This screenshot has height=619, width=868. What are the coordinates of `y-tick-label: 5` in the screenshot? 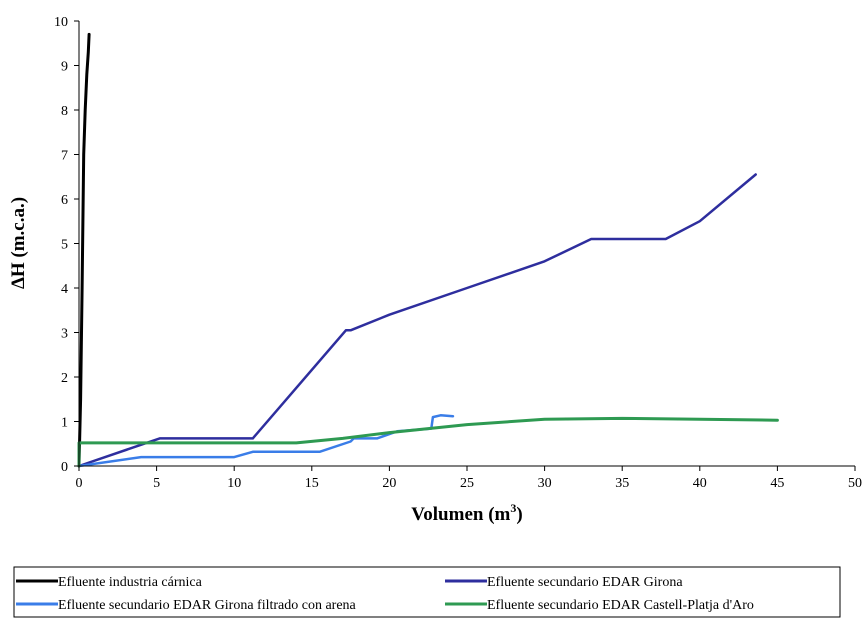 It's located at (64, 245).